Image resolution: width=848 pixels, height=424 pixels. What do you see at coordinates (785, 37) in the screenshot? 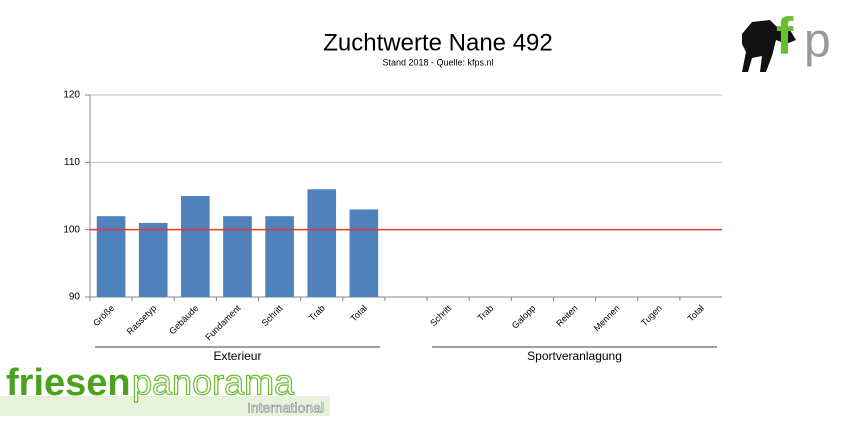
I see `logo-letter: f` at bounding box center [785, 37].